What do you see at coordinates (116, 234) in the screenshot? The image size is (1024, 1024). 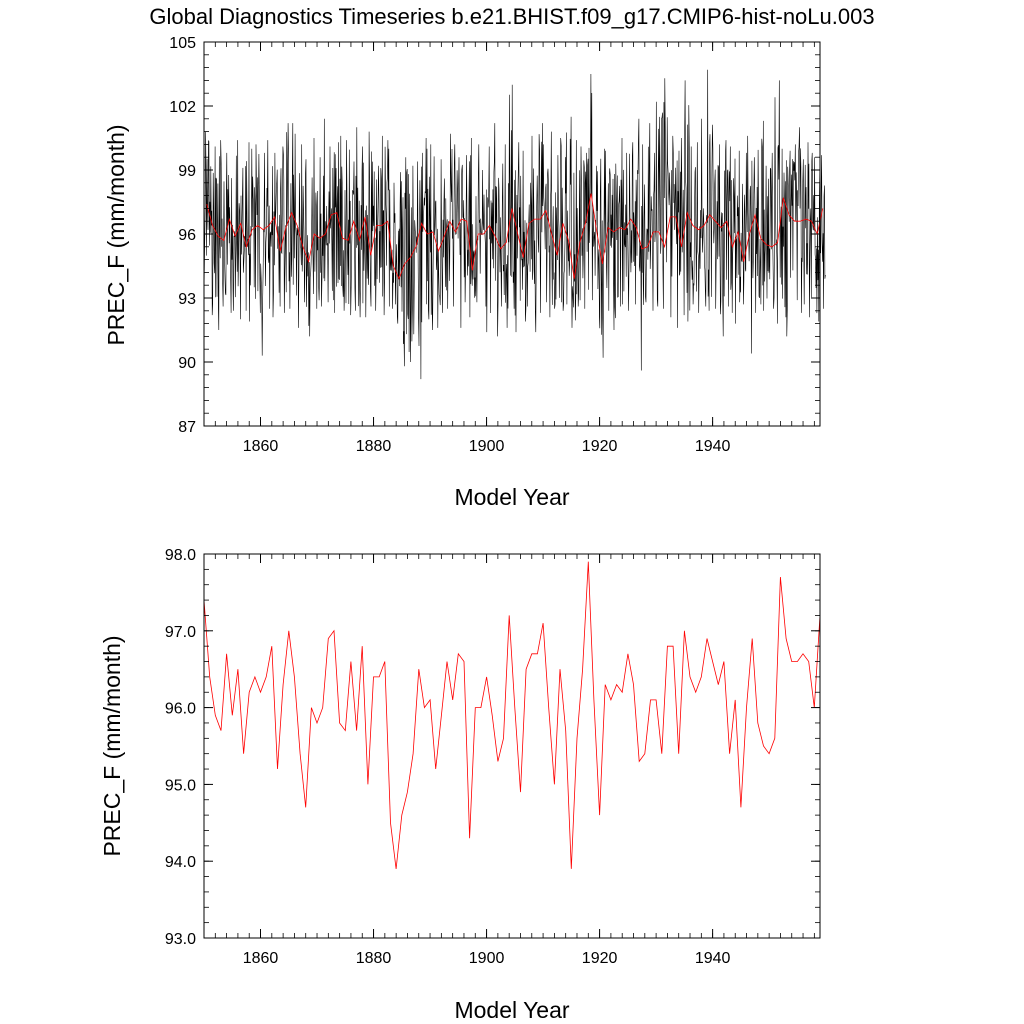 I see `top-plot-y-axis-label: PREC_F (mm/month)` at bounding box center [116, 234].